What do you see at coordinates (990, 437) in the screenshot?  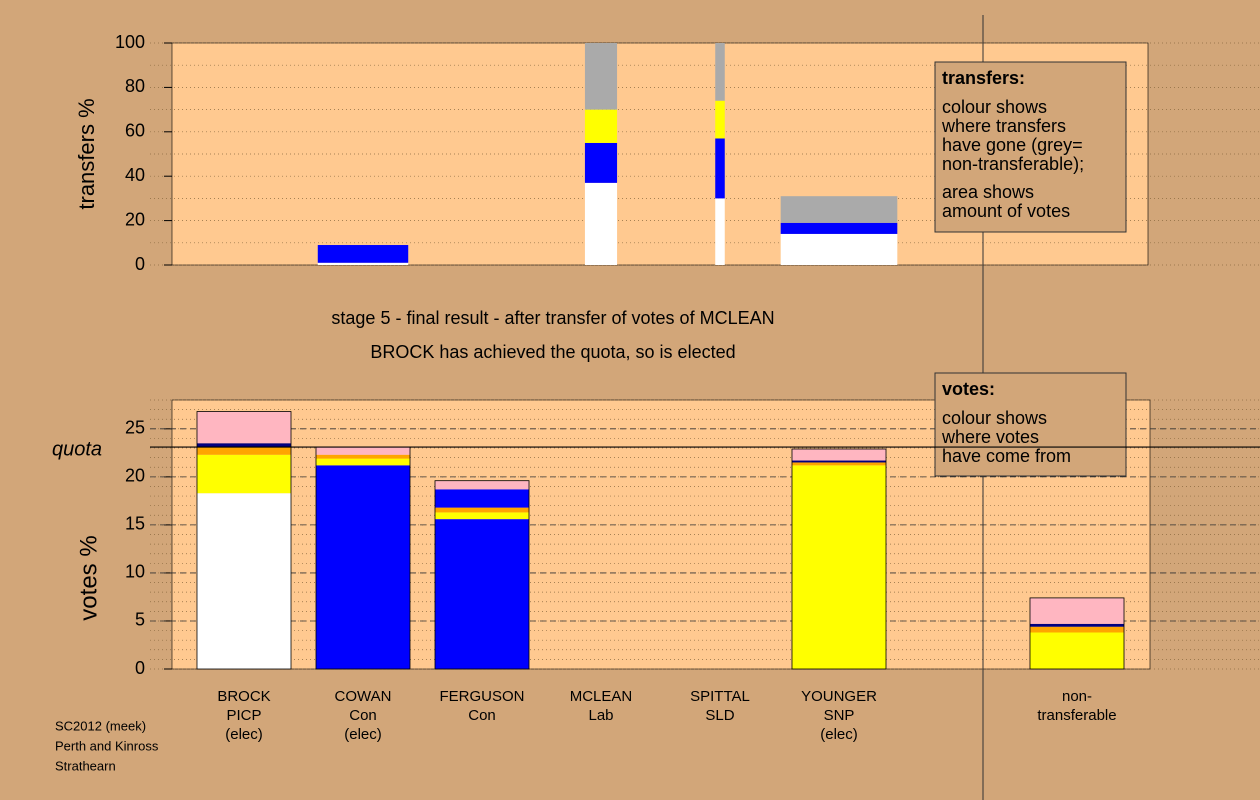 I see `legend-text: where votes` at bounding box center [990, 437].